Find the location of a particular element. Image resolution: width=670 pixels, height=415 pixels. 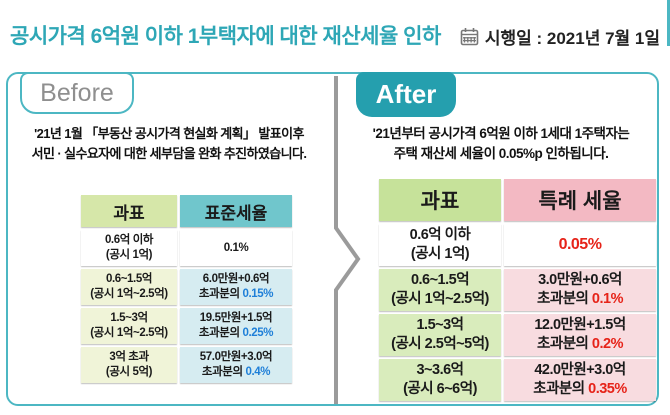

tab-before-label: Before is located at coordinates (77, 92).